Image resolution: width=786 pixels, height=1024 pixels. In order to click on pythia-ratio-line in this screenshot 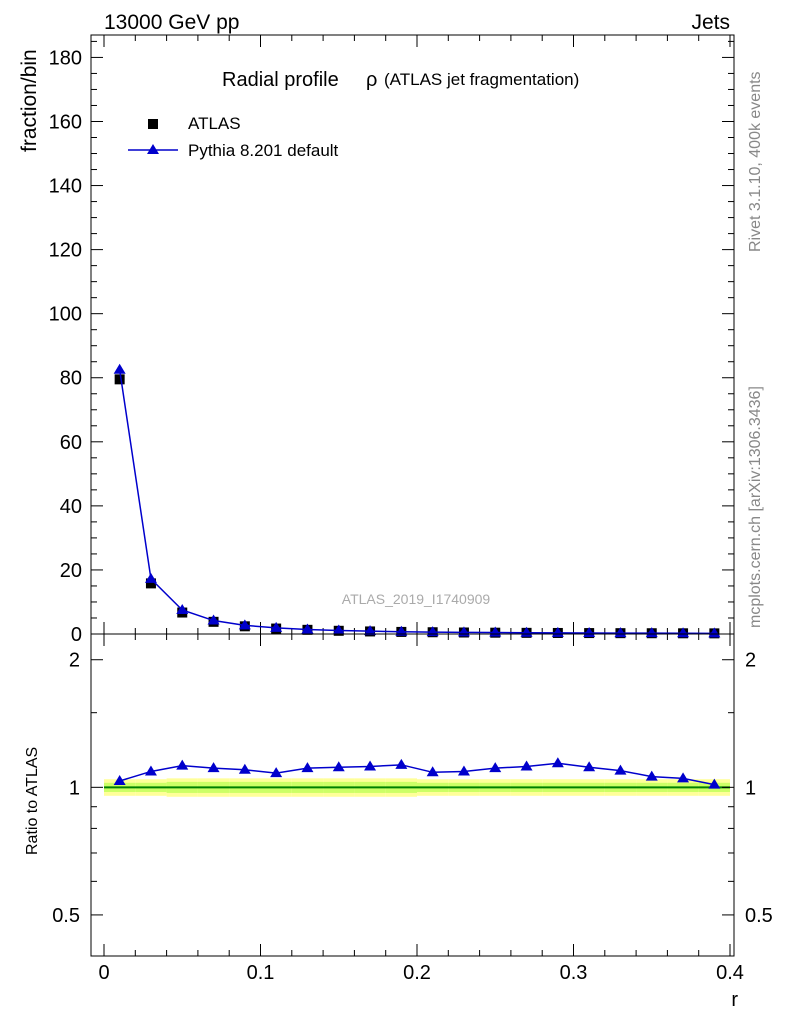, I will do `click(417, 774)`.